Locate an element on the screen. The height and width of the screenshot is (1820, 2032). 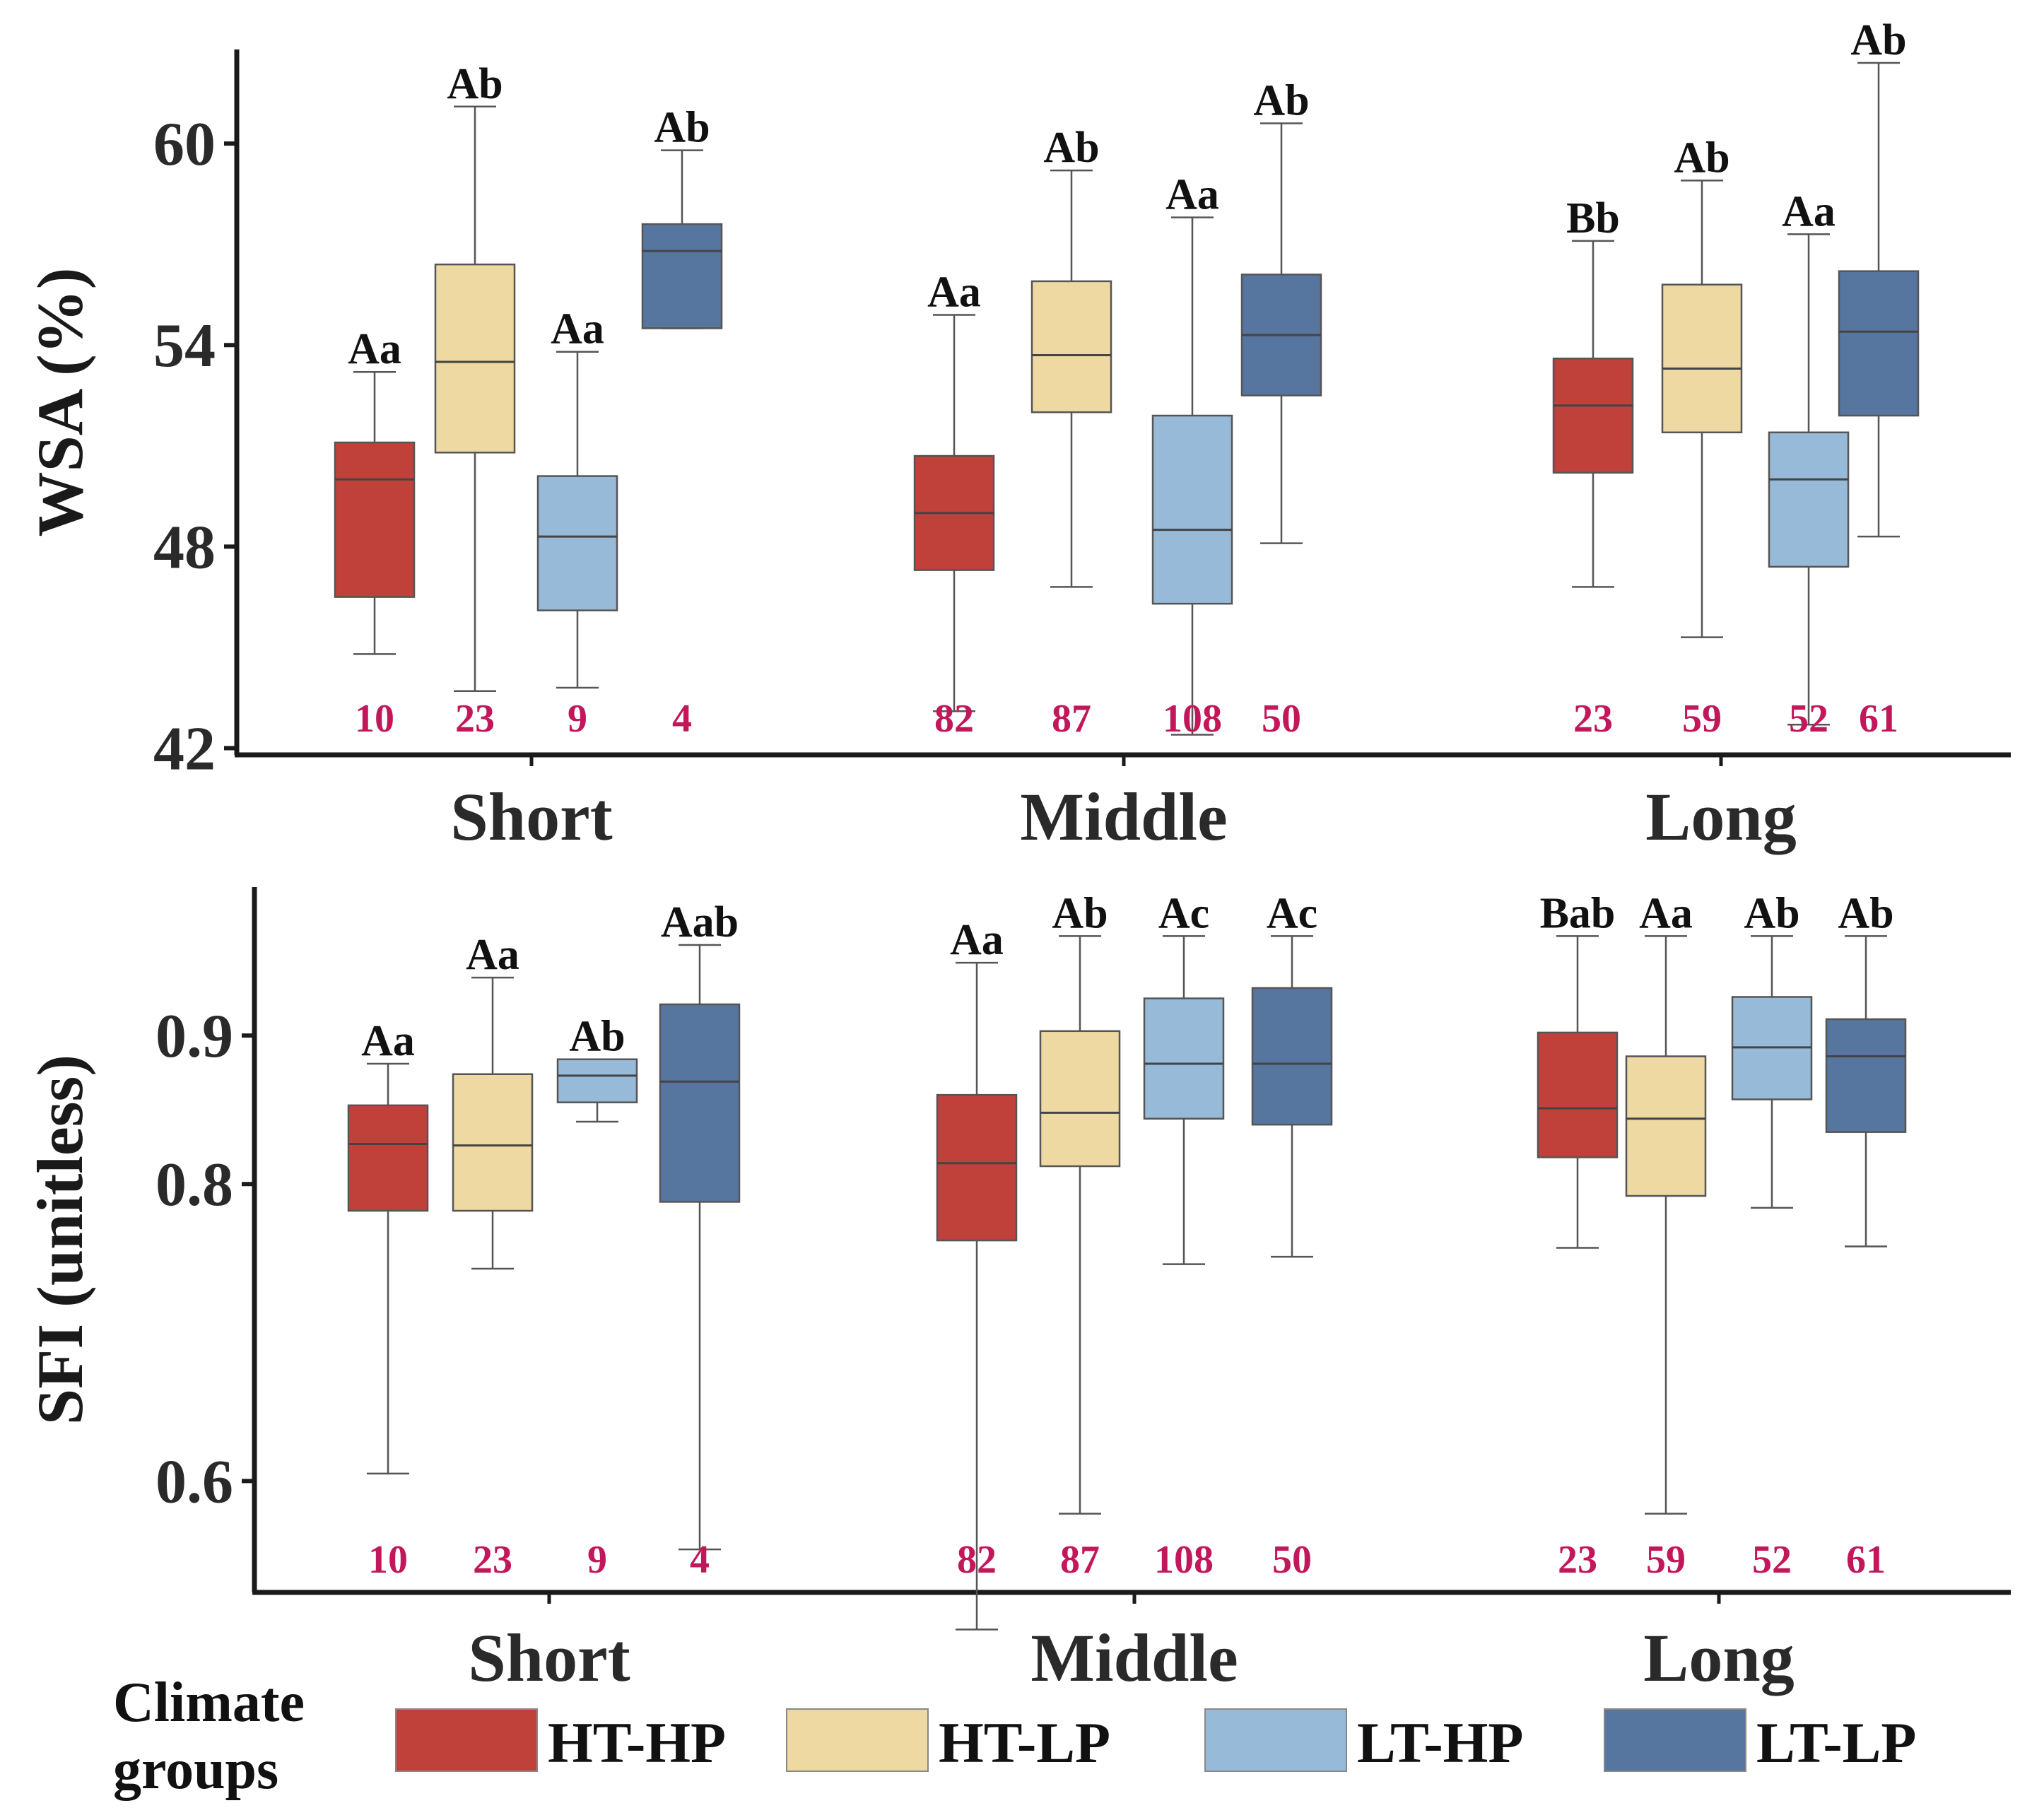
box-short-ht-lp: Ab 23 is located at coordinates (475, 400).